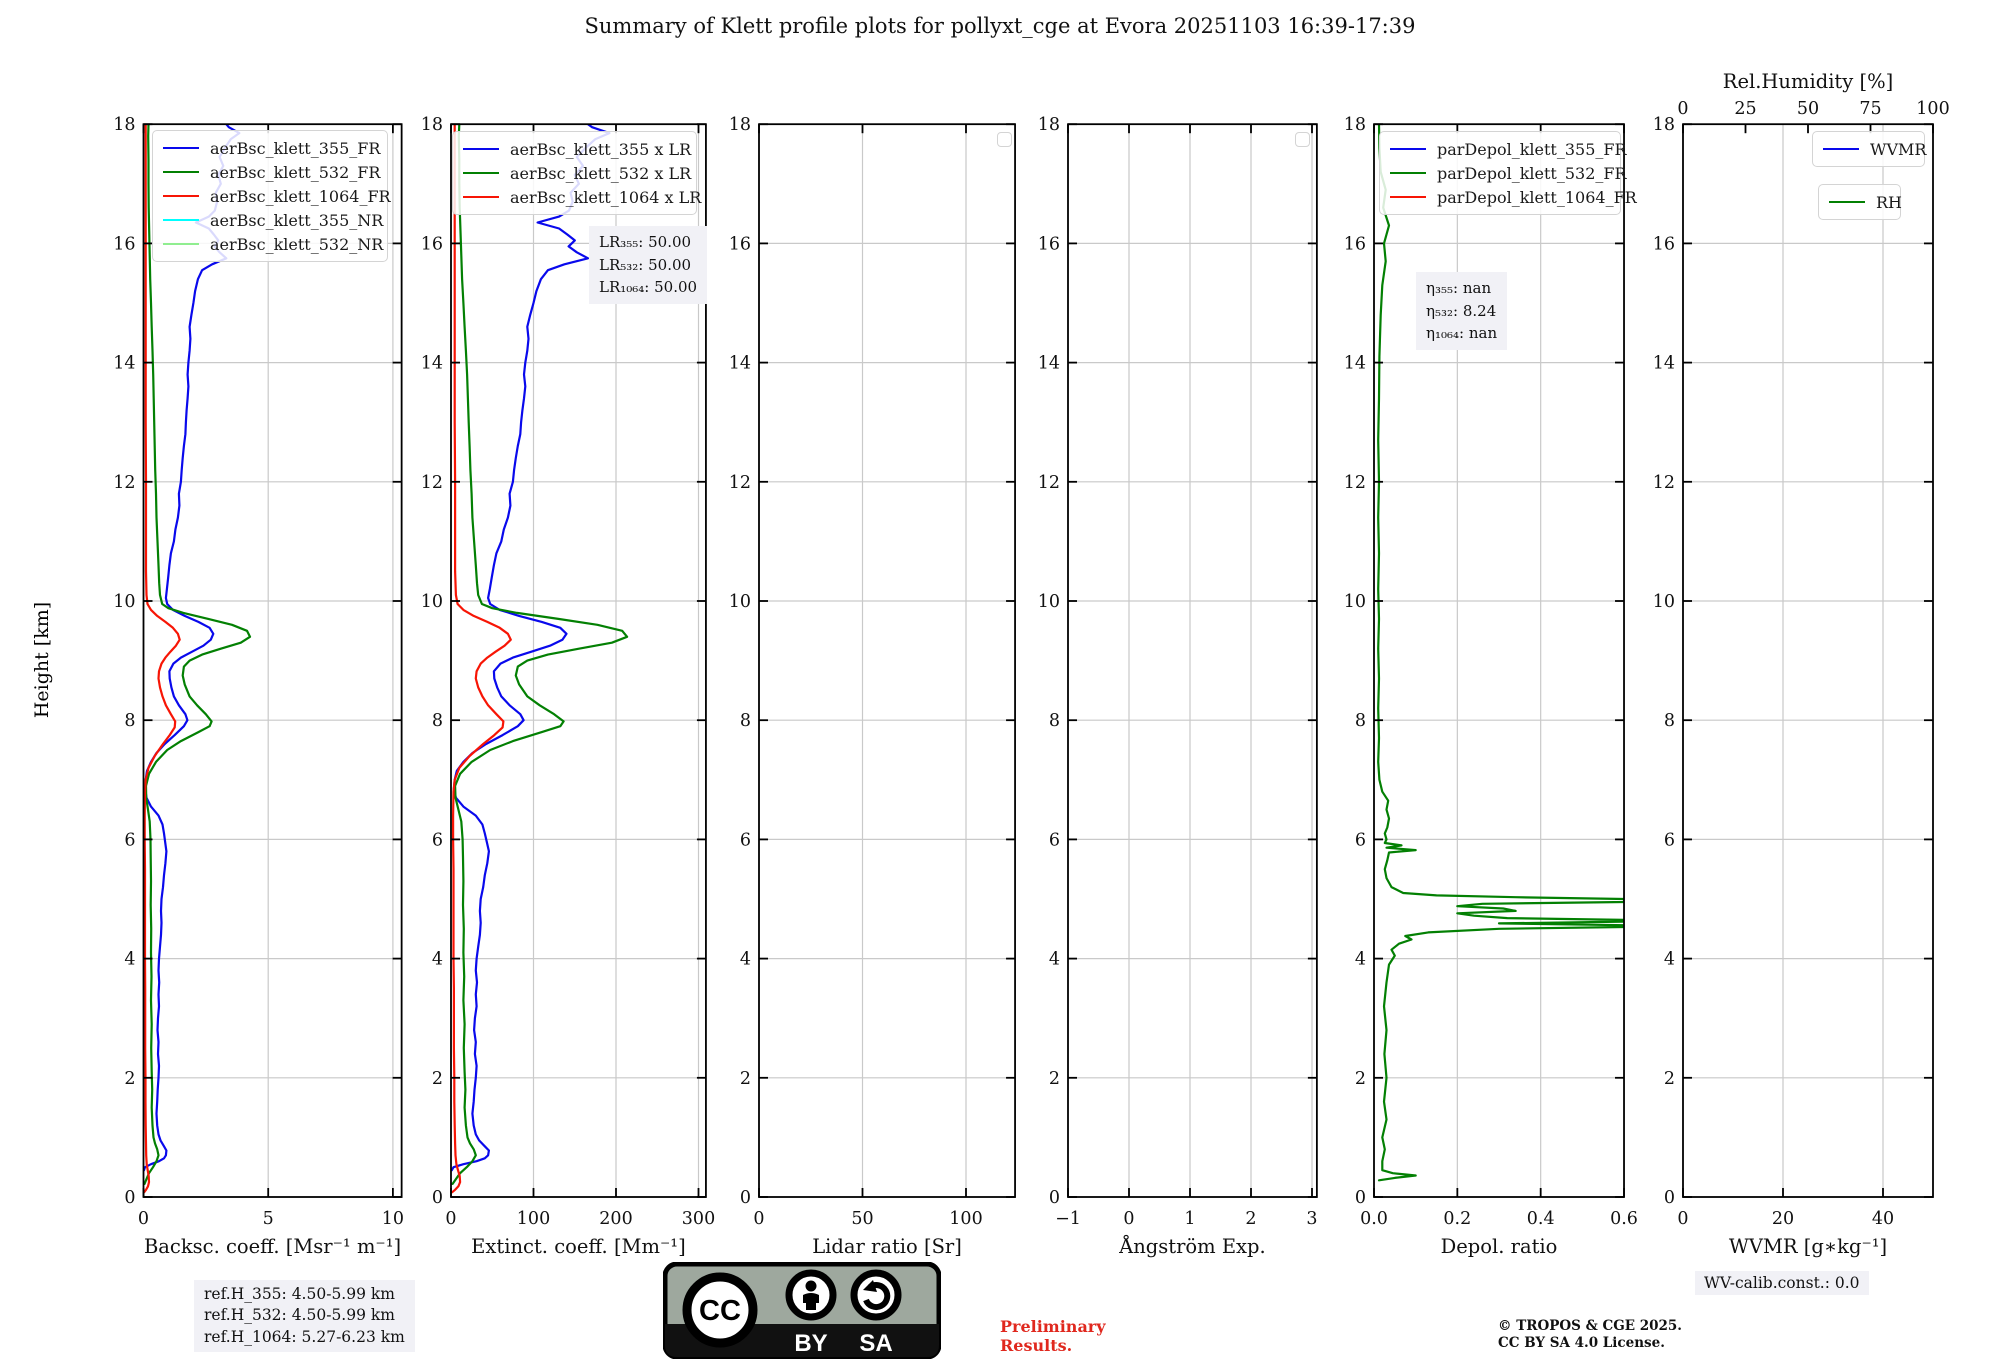  What do you see at coordinates (272, 1246) in the screenshot?
I see `backscatter-xlabel: Backsc. coeff. [Msr⁻¹ m⁻¹]` at bounding box center [272, 1246].